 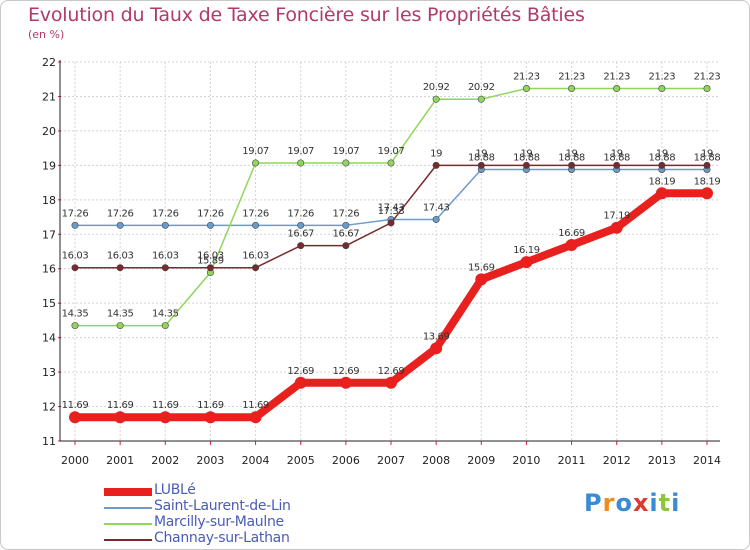 I want to click on x-tick-label: 2002, so click(x=165, y=460).